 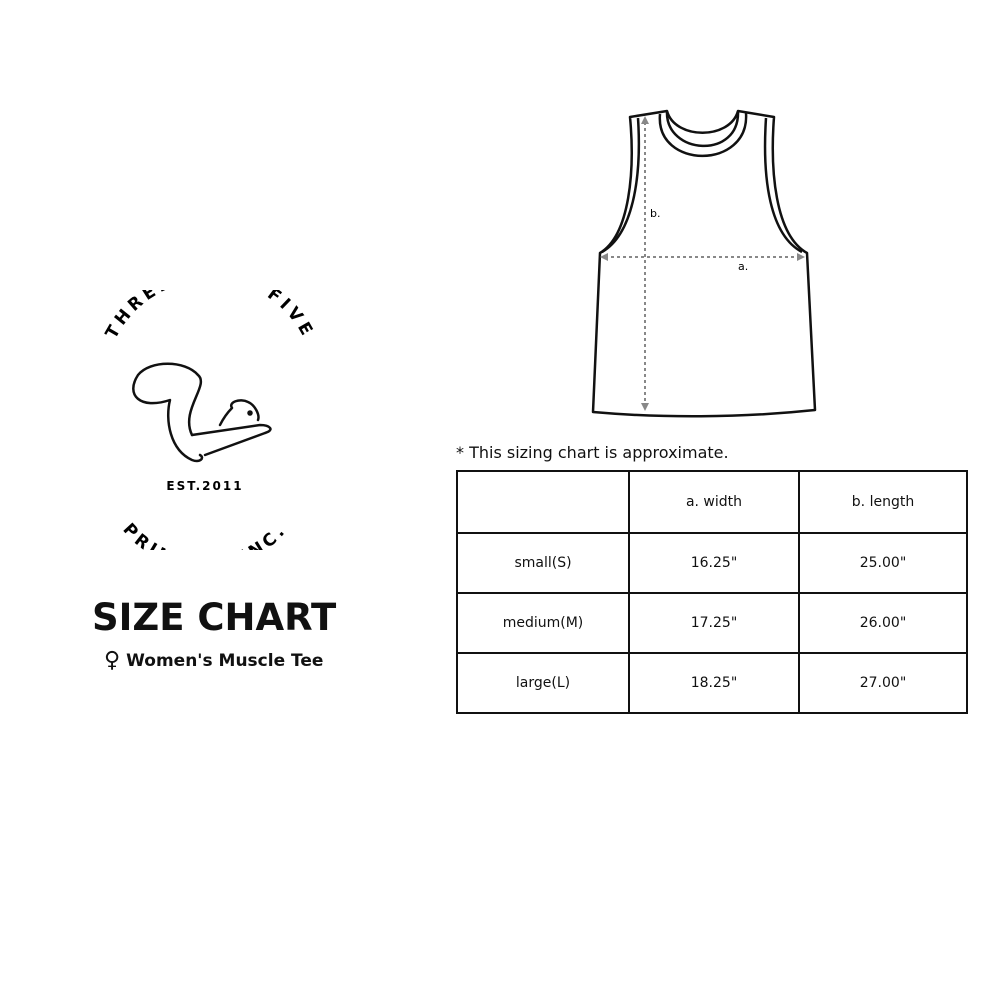 I want to click on length-cell: 25.00", so click(x=883, y=563).